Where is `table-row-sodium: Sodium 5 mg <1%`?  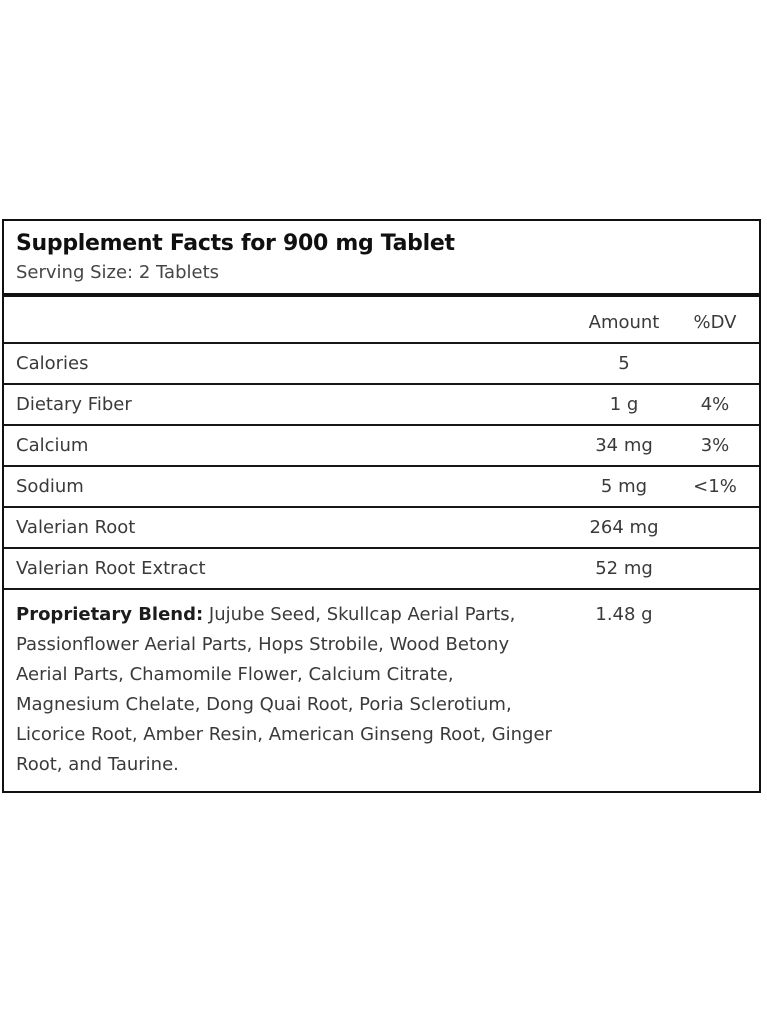
table-row-sodium: Sodium 5 mg <1% is located at coordinates (381, 487).